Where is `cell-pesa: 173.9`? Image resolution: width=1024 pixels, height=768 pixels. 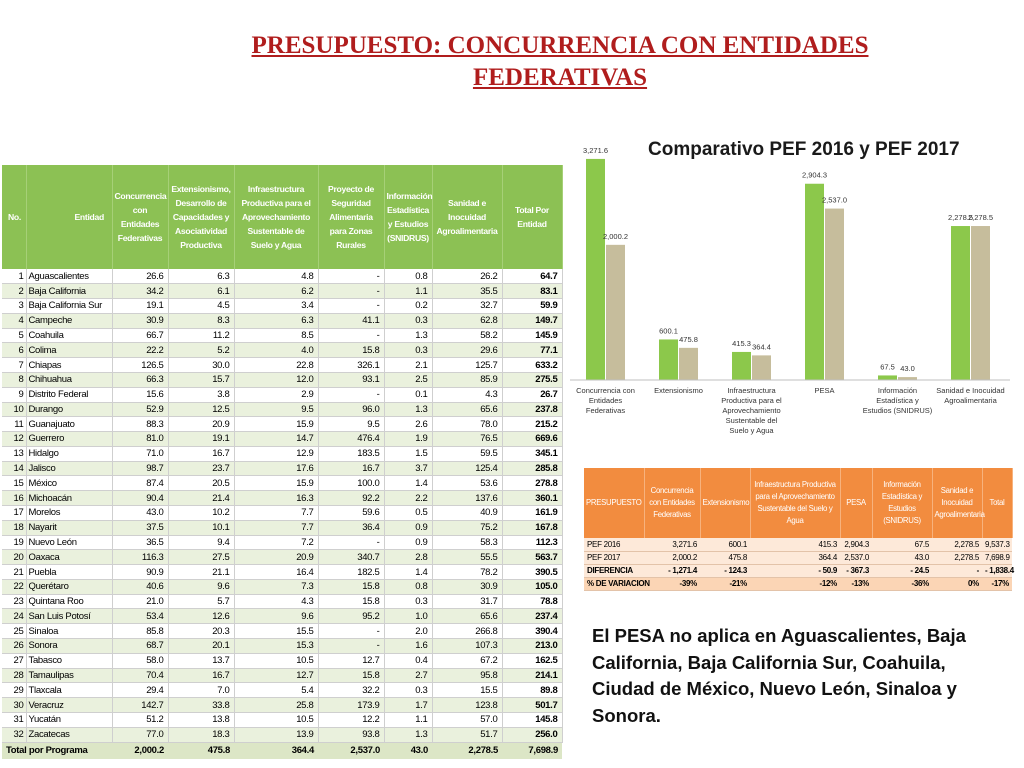
cell-pesa: 173.9 is located at coordinates (351, 705).